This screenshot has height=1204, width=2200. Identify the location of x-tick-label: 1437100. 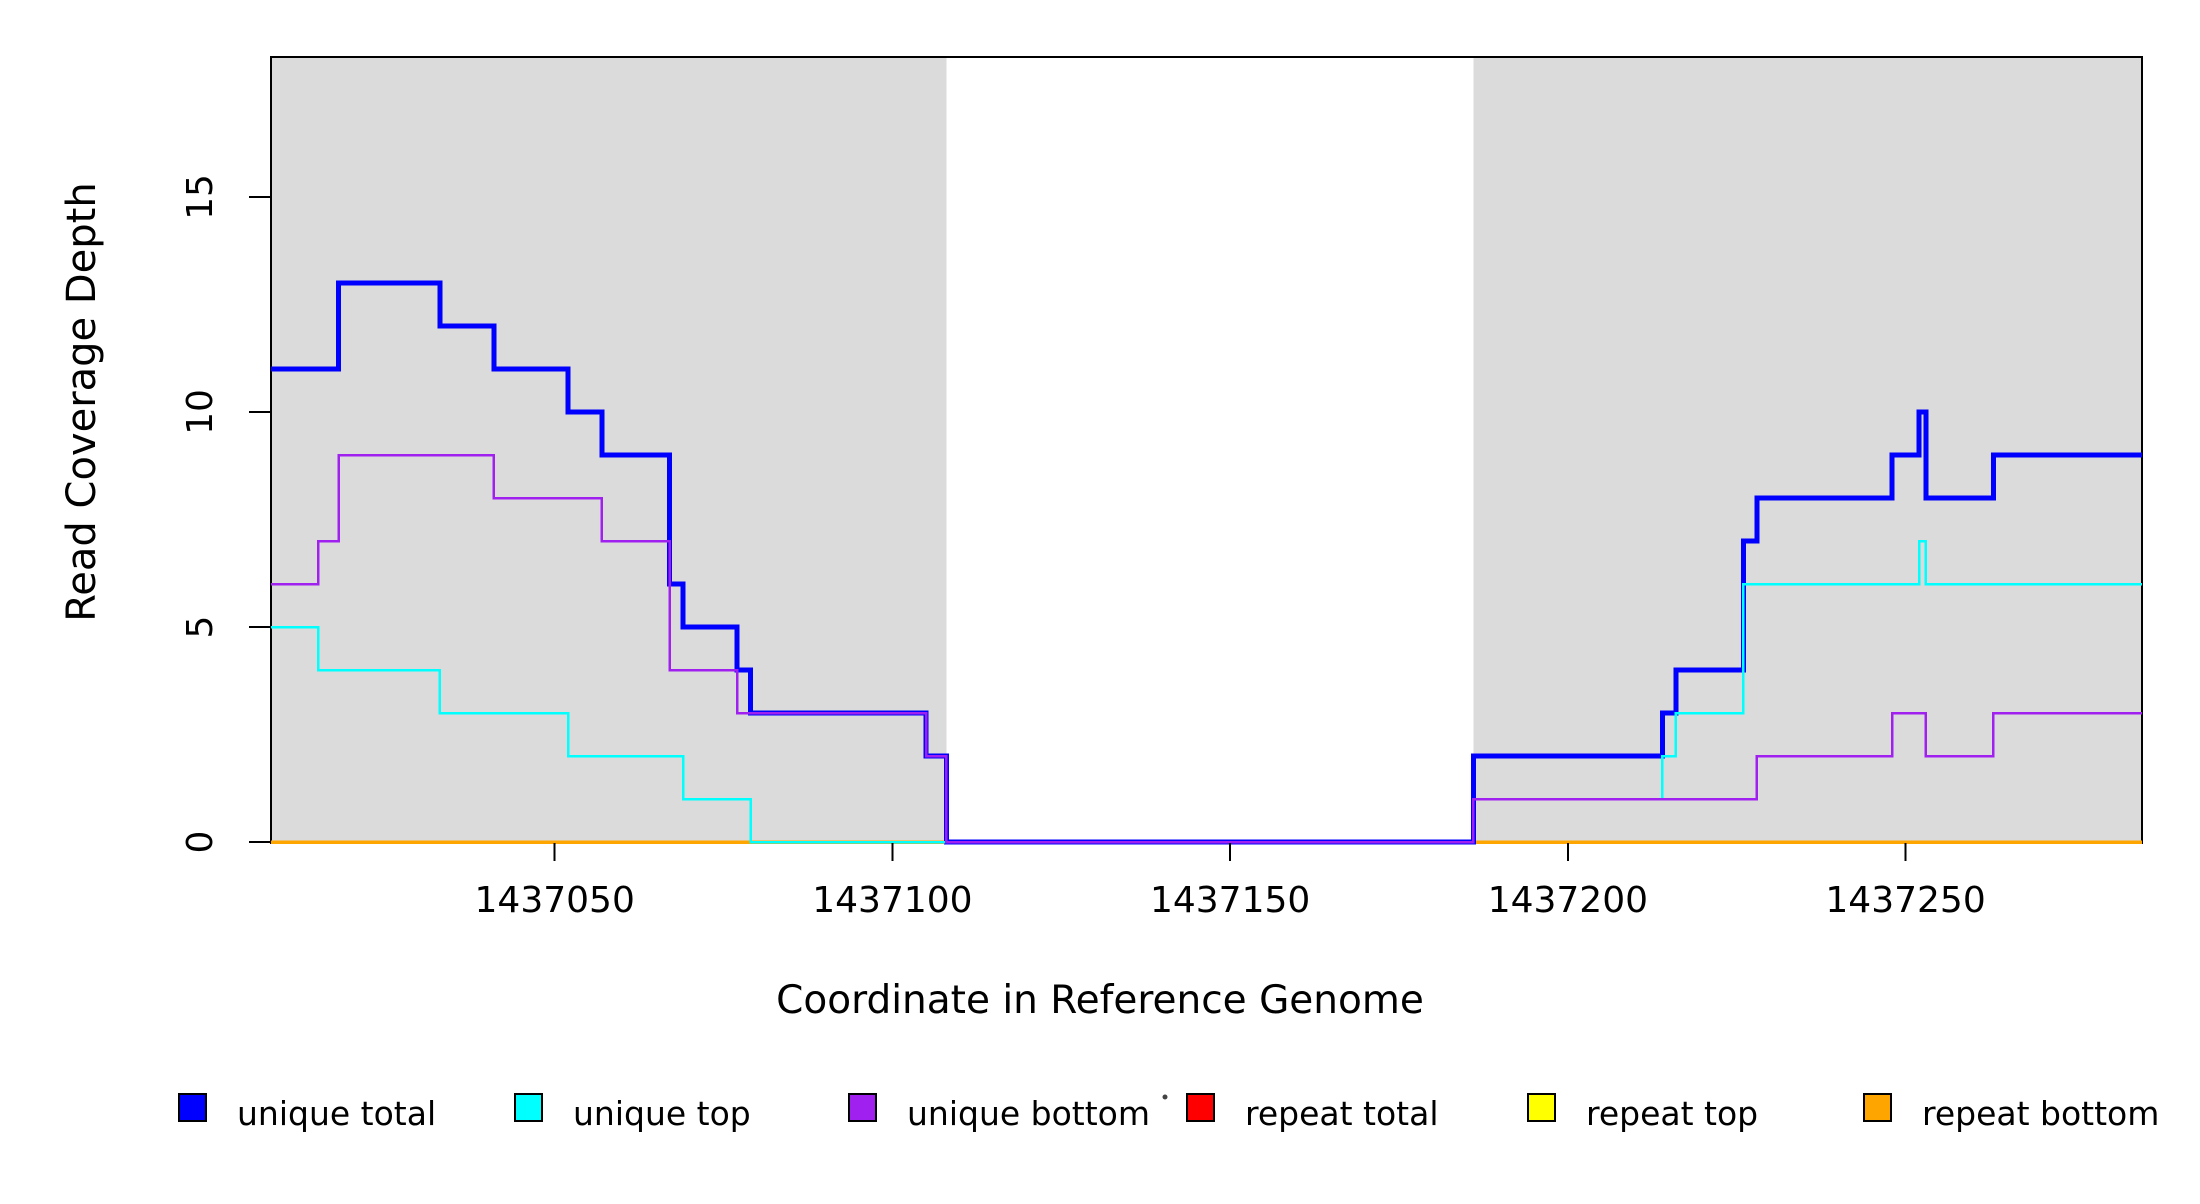
(892, 900).